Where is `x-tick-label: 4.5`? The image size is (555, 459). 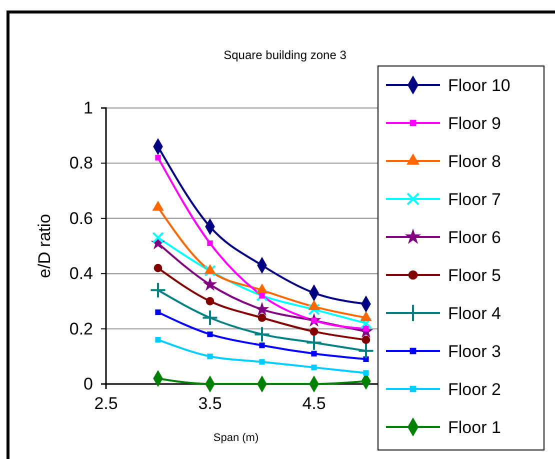
x-tick-label: 4.5 is located at coordinates (314, 404).